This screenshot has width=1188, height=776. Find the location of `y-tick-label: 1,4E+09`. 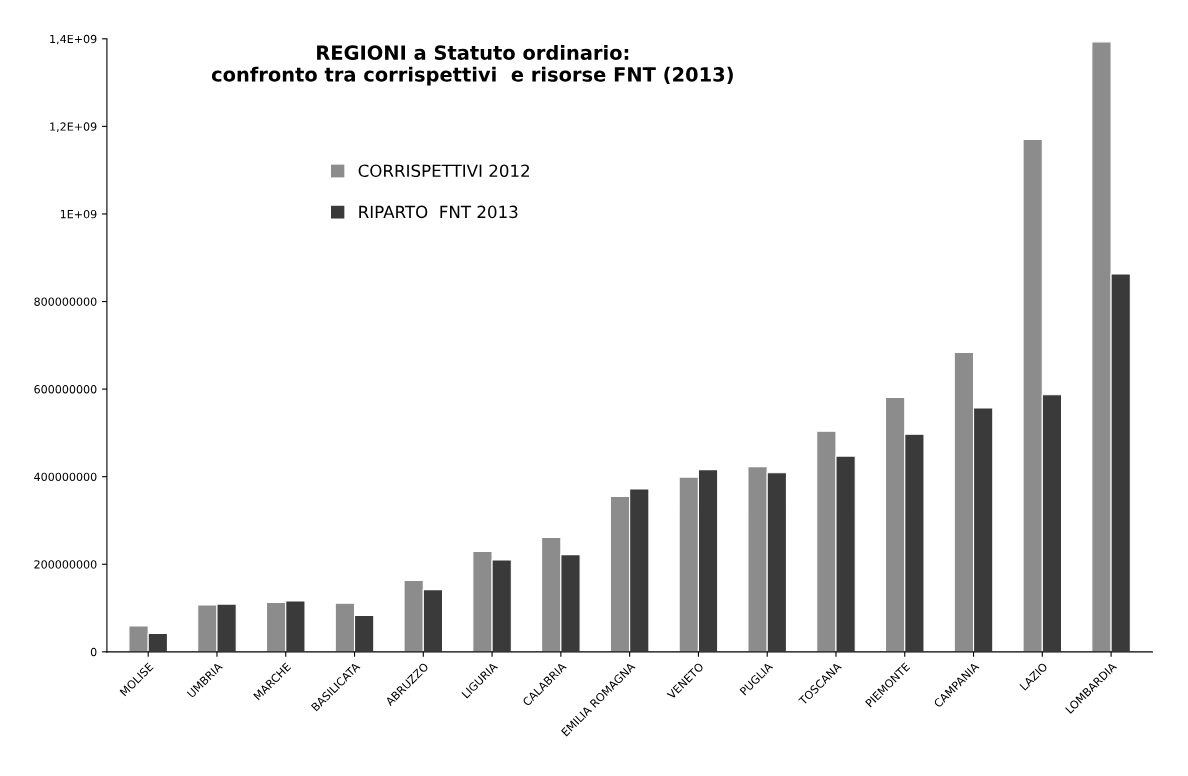

y-tick-label: 1,4E+09 is located at coordinates (73, 39).